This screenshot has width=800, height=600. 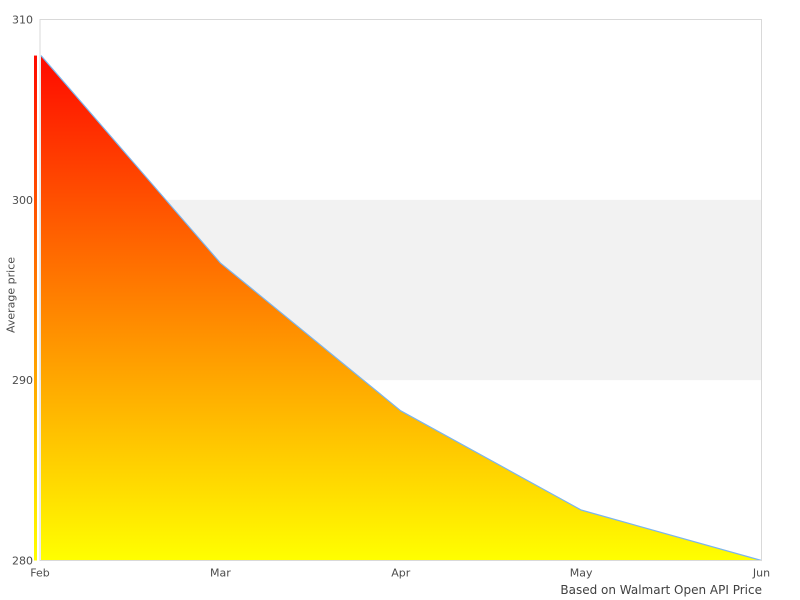 What do you see at coordinates (35, 308) in the screenshot?
I see `area-left-edge-strip` at bounding box center [35, 308].